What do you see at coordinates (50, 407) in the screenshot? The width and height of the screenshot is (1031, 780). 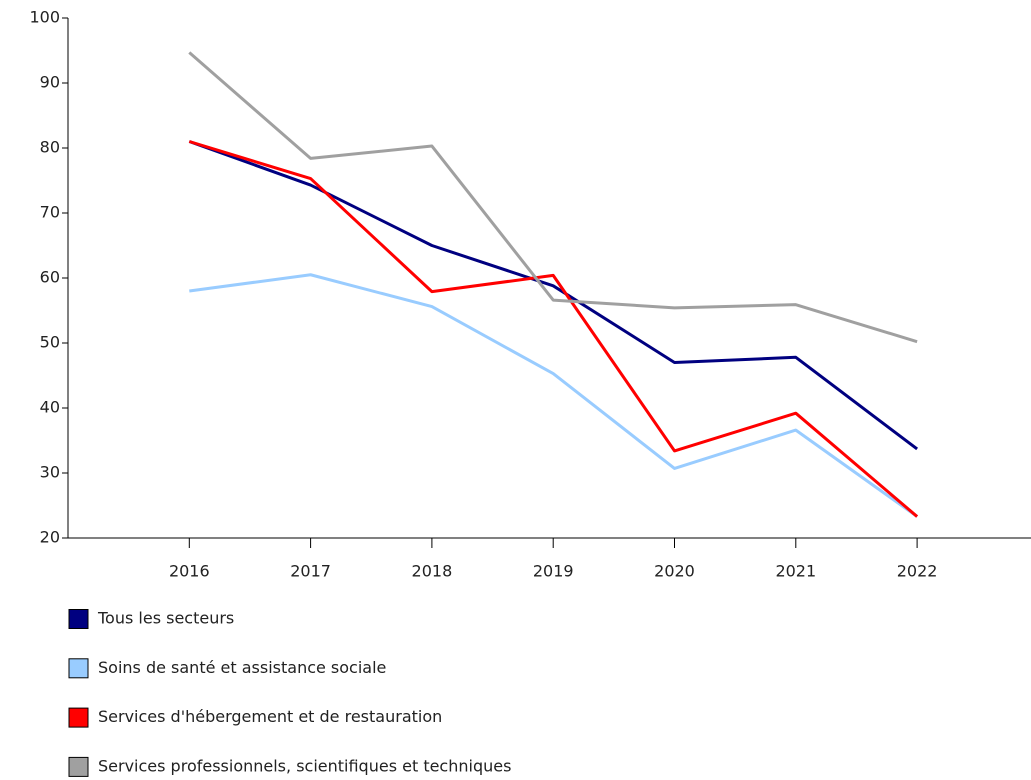 I see `y-tick-label: 40` at bounding box center [50, 407].